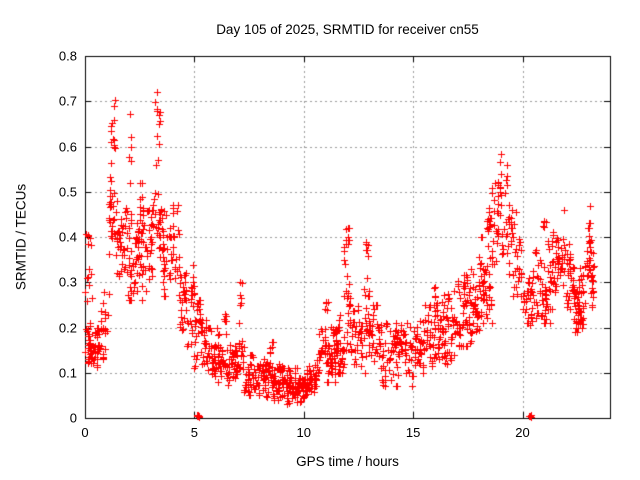  Describe the element at coordinates (67, 237) in the screenshot. I see `y-tick-label: 0.4` at that location.